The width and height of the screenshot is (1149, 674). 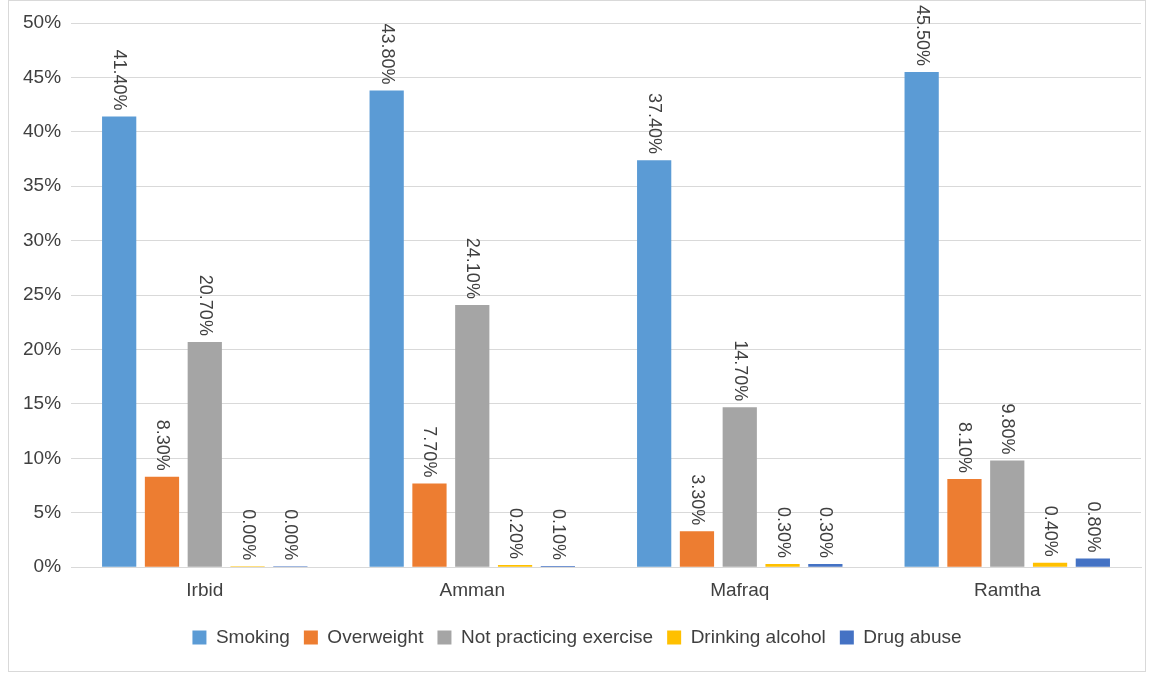 What do you see at coordinates (205, 305) in the screenshot?
I see `data-label: 20.70%` at bounding box center [205, 305].